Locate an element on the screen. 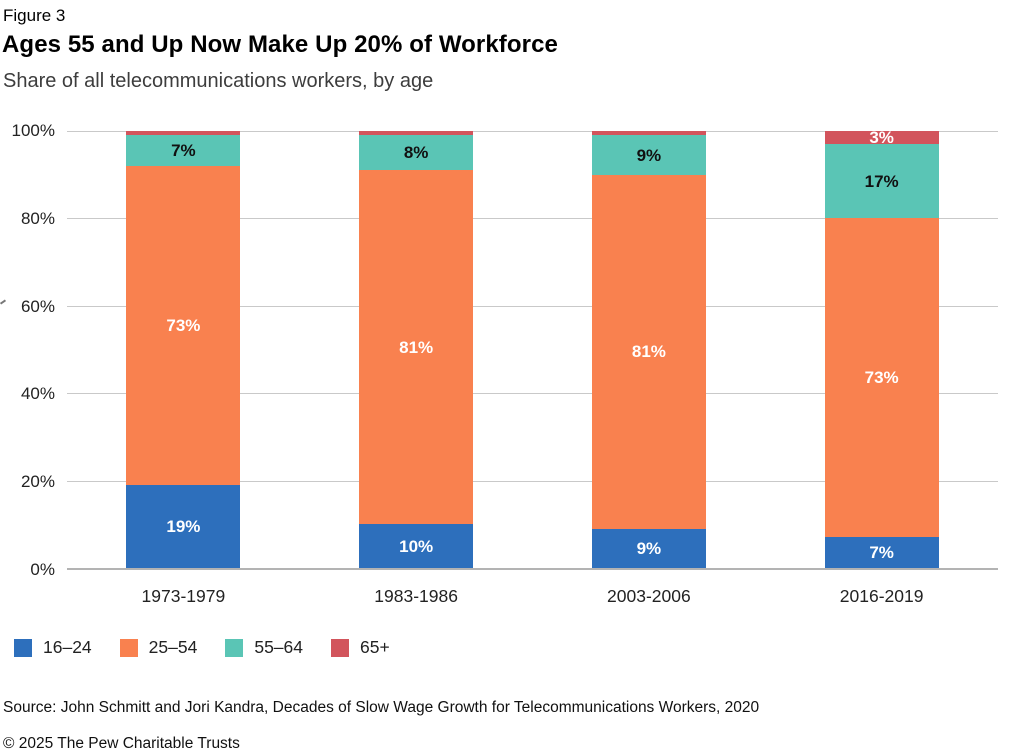  legend-item-25–54: 25–54 is located at coordinates (158, 647).